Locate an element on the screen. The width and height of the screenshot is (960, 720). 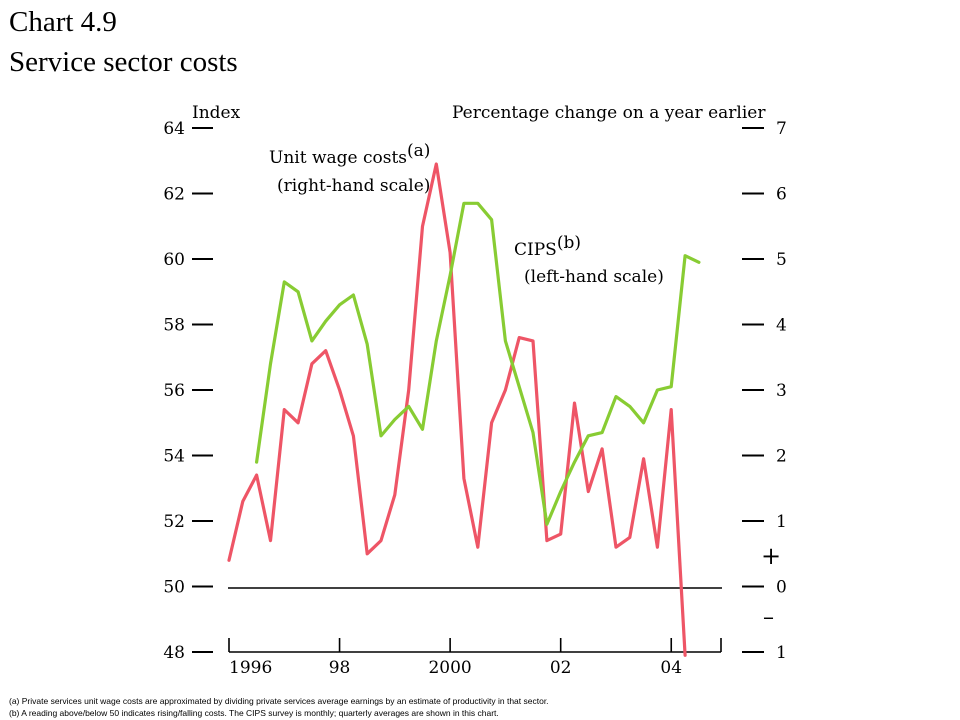
left-axis-tick-label: 62 is located at coordinates (174, 195).